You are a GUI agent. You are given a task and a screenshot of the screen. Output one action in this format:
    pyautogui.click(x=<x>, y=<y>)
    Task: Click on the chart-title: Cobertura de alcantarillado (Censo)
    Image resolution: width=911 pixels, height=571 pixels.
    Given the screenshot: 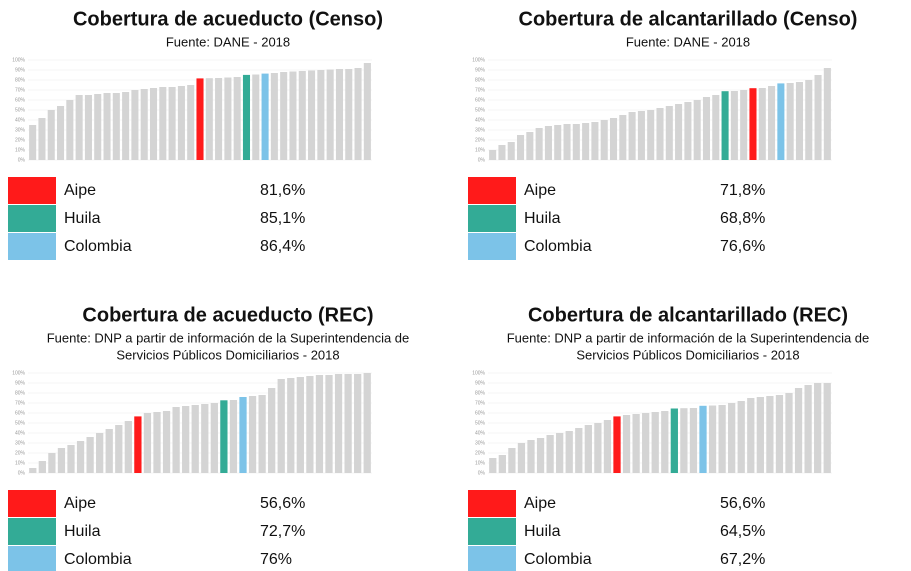 What is the action you would take?
    pyautogui.click(x=688, y=19)
    